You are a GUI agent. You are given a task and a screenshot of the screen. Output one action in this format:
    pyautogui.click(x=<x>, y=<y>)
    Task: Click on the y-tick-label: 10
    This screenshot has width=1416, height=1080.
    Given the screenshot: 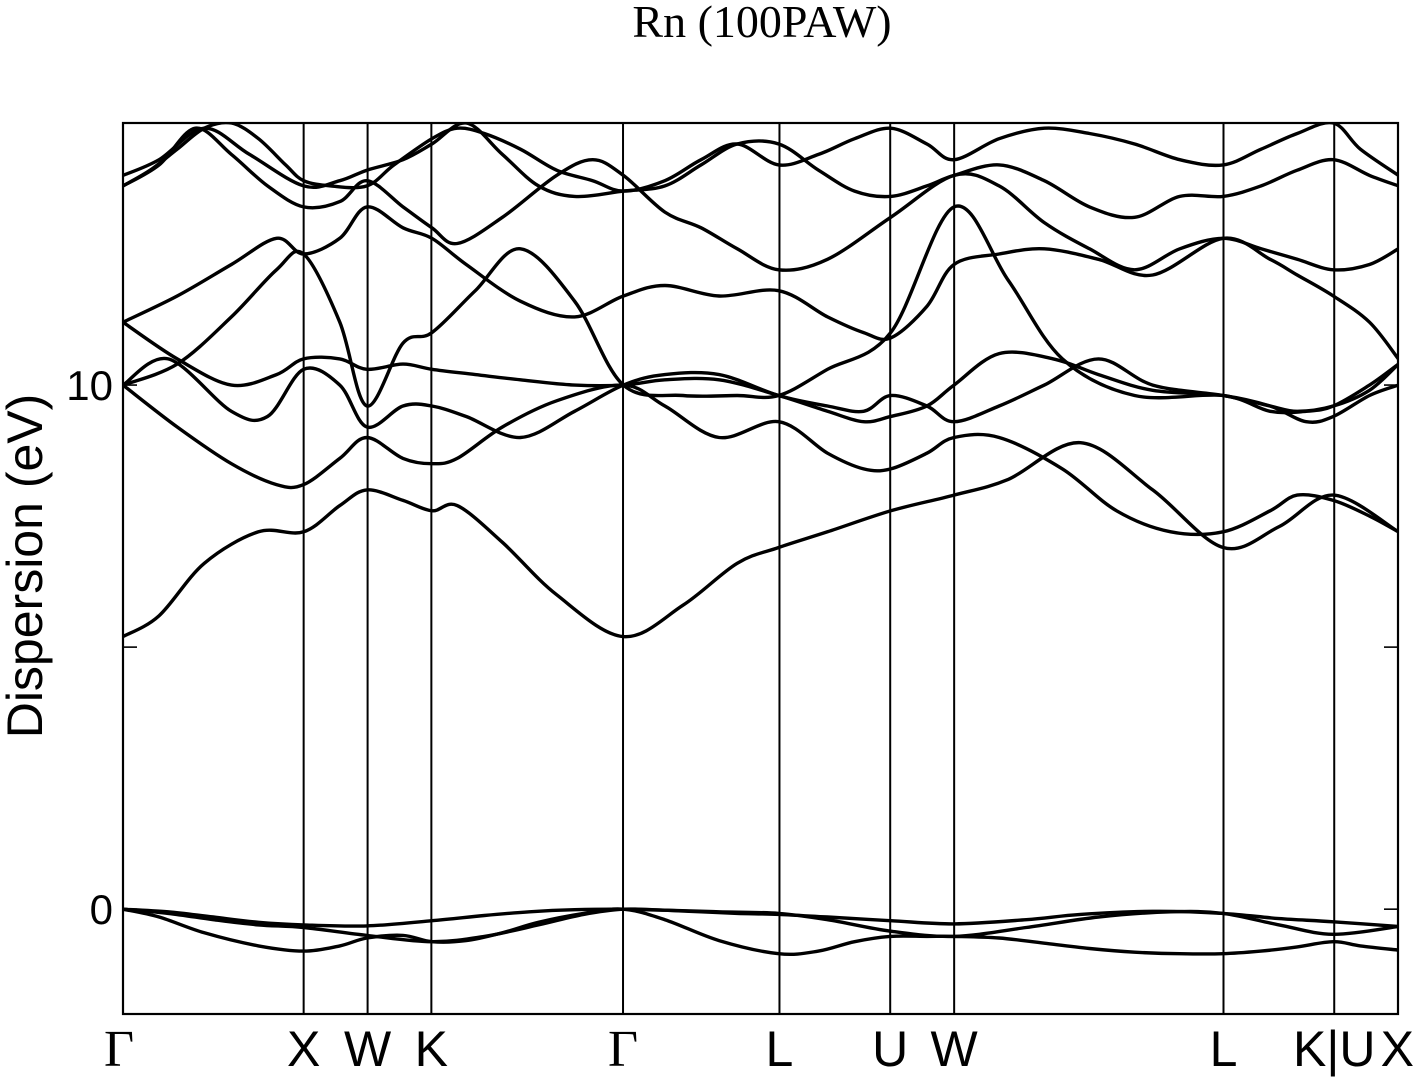 What is the action you would take?
    pyautogui.click(x=89, y=385)
    